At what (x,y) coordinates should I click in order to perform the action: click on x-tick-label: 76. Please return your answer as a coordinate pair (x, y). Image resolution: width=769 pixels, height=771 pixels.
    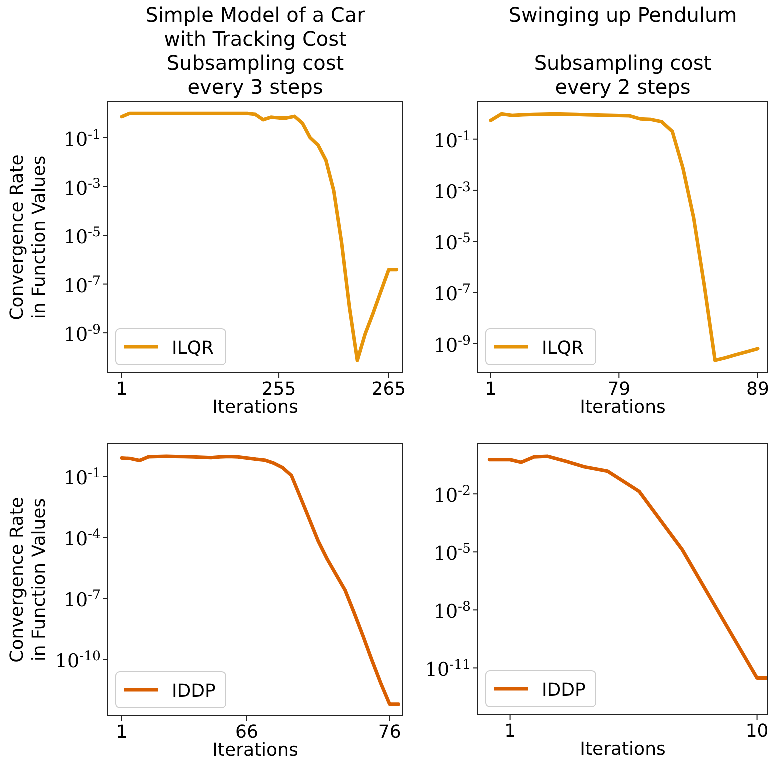
    Looking at the image, I should click on (390, 732).